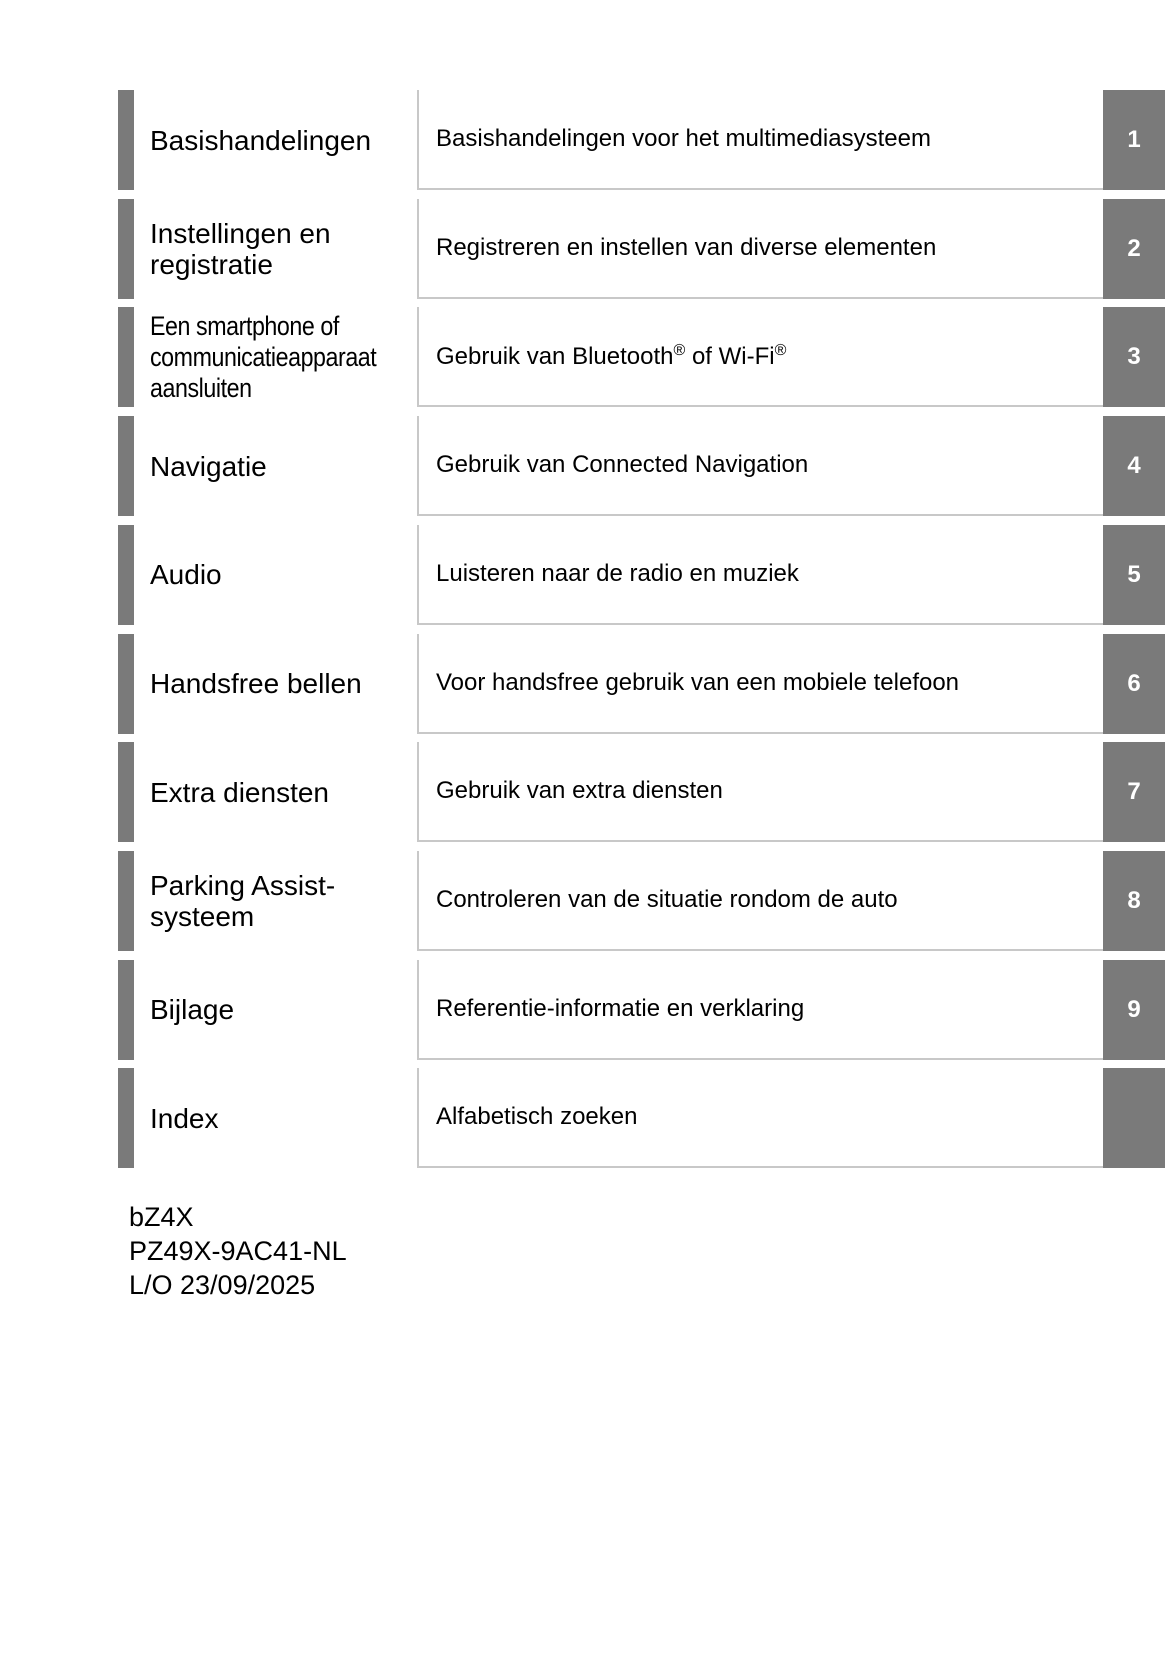 Image resolution: width=1165 pixels, height=1653 pixels. What do you see at coordinates (186, 575) in the screenshot?
I see `section-title: Audio` at bounding box center [186, 575].